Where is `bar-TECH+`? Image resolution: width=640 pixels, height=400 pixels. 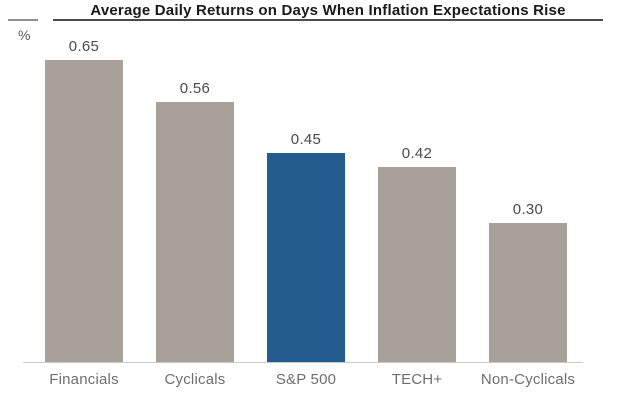 bar-TECH+ is located at coordinates (417, 264).